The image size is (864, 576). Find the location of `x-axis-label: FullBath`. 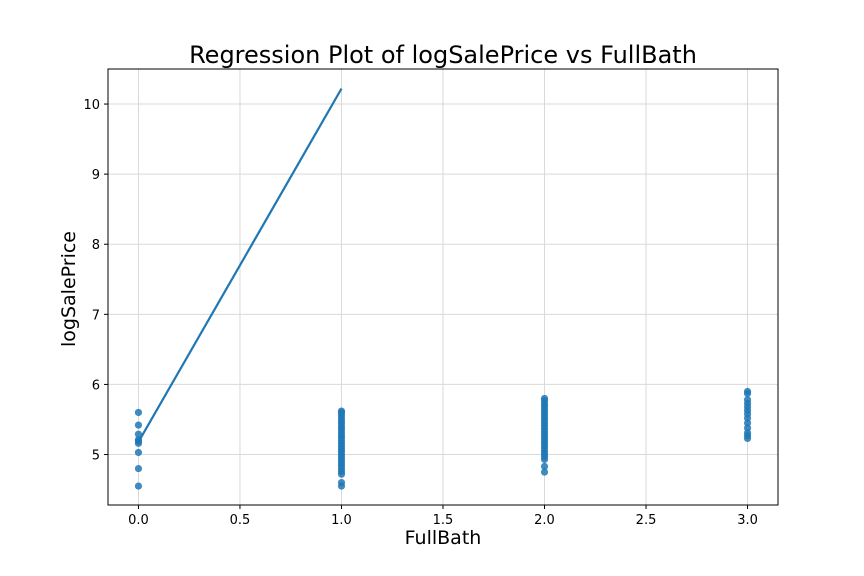

x-axis-label: FullBath is located at coordinates (443, 538).